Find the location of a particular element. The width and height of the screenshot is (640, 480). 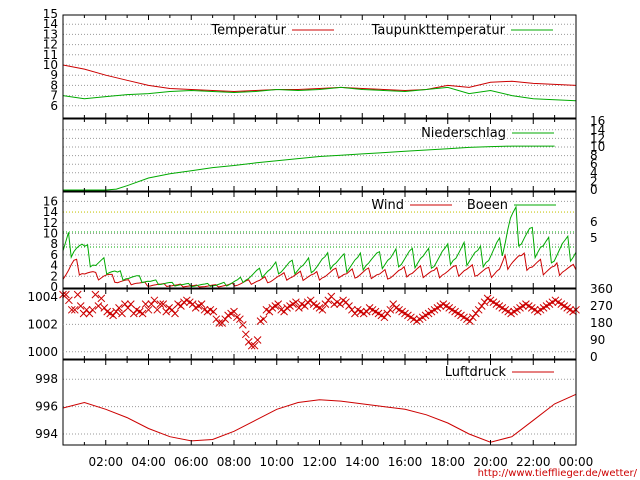

direction-panel-frame is located at coordinates (319, 324).